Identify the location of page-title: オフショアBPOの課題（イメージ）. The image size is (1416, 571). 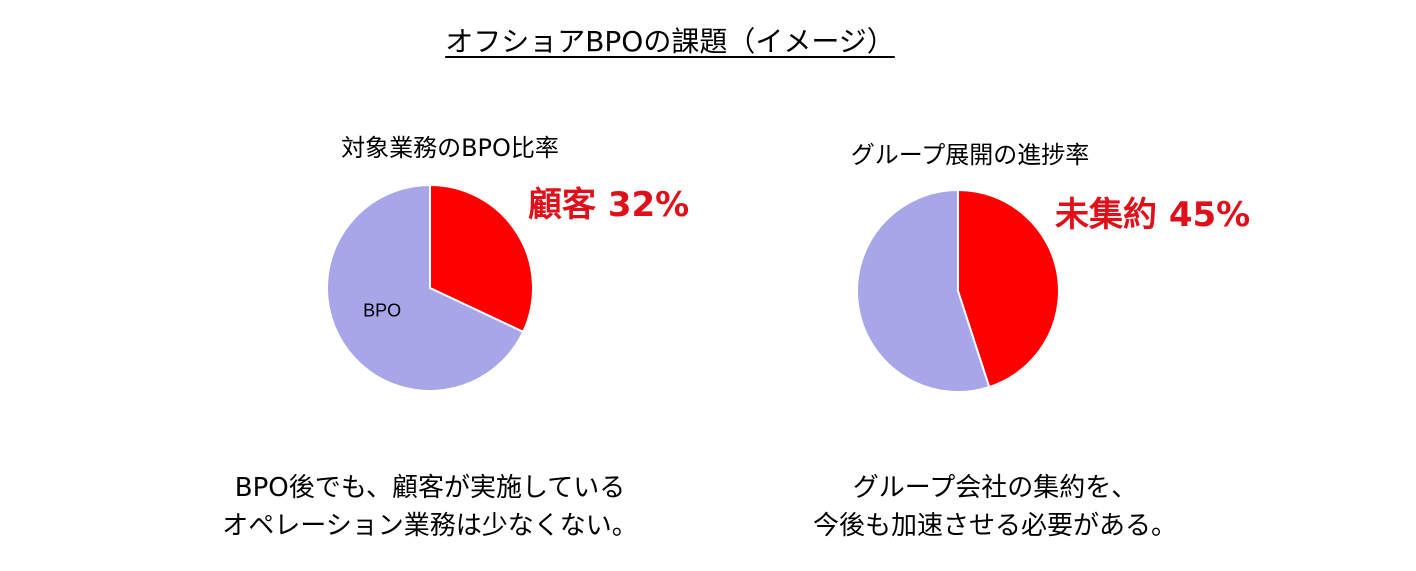
(670, 41).